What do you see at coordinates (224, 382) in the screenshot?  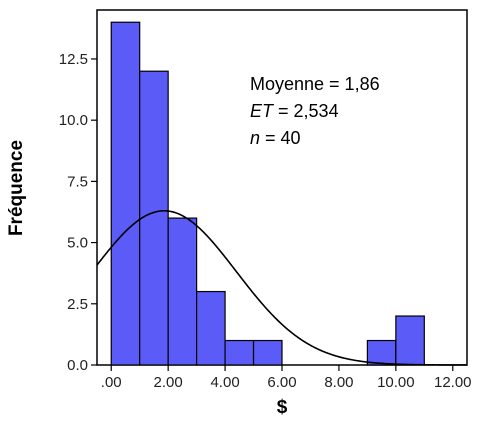 I see `x-tick-label: 4.00` at bounding box center [224, 382].